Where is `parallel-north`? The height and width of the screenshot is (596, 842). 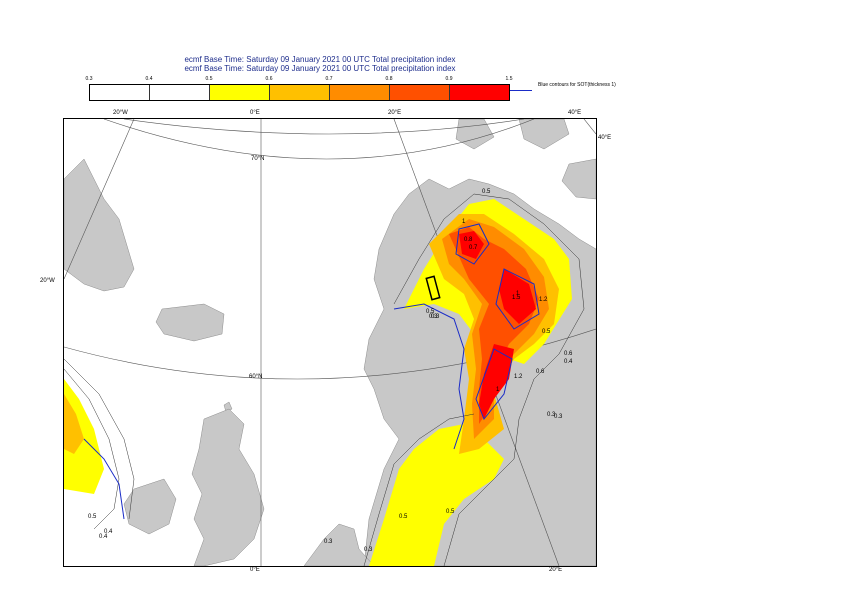 parallel-north is located at coordinates (324, 127).